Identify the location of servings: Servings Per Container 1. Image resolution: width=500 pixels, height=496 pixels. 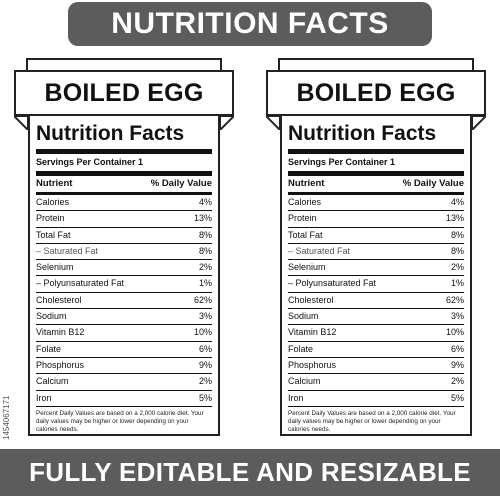
(124, 165).